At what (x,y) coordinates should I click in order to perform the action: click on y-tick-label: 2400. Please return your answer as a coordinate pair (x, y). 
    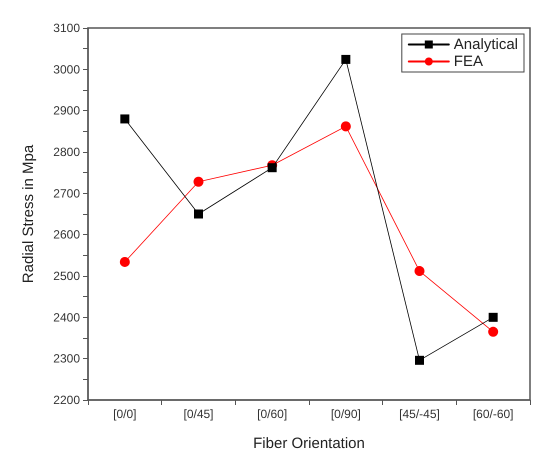
    Looking at the image, I should click on (66, 317).